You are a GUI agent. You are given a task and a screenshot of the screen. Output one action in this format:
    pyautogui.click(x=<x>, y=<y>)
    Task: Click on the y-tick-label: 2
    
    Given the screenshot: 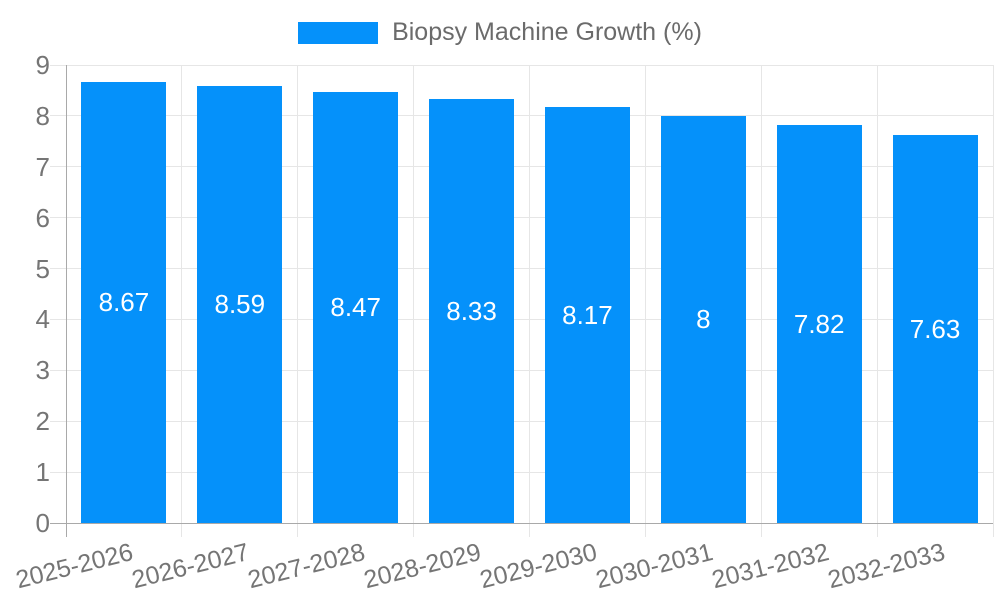 What is the action you would take?
    pyautogui.click(x=42, y=421)
    